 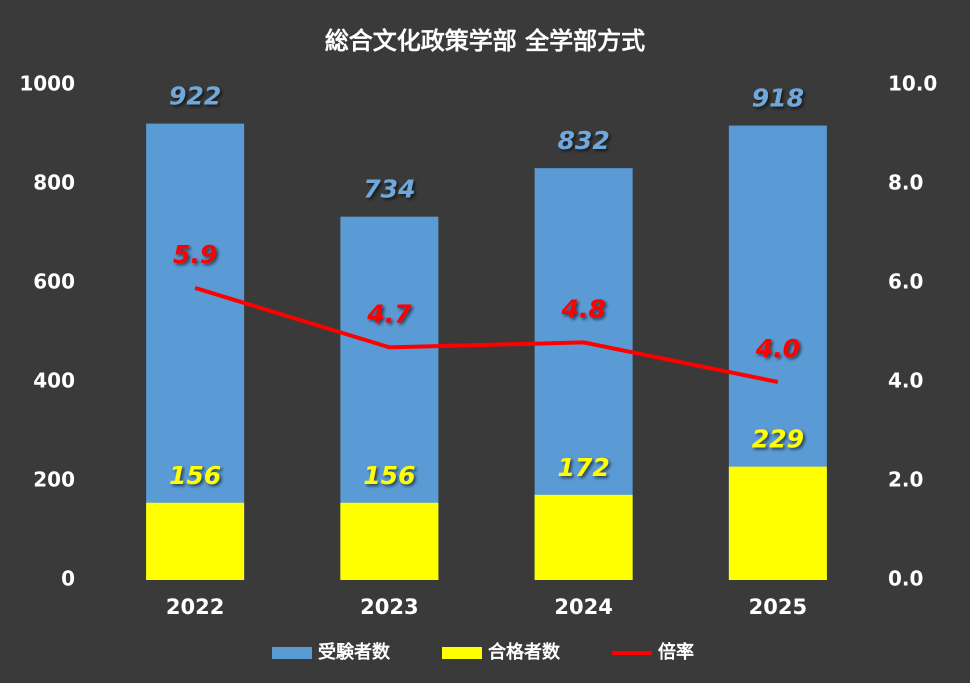 What do you see at coordinates (195, 96) in the screenshot?
I see `bar-value-label: 922` at bounding box center [195, 96].